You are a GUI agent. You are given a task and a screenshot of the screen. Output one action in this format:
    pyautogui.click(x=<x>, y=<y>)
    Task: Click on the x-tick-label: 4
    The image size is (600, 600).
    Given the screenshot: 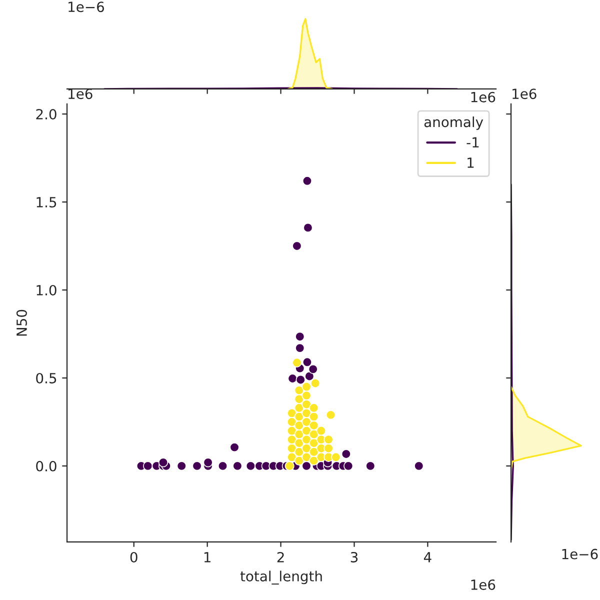 What is the action you would take?
    pyautogui.click(x=428, y=557)
    